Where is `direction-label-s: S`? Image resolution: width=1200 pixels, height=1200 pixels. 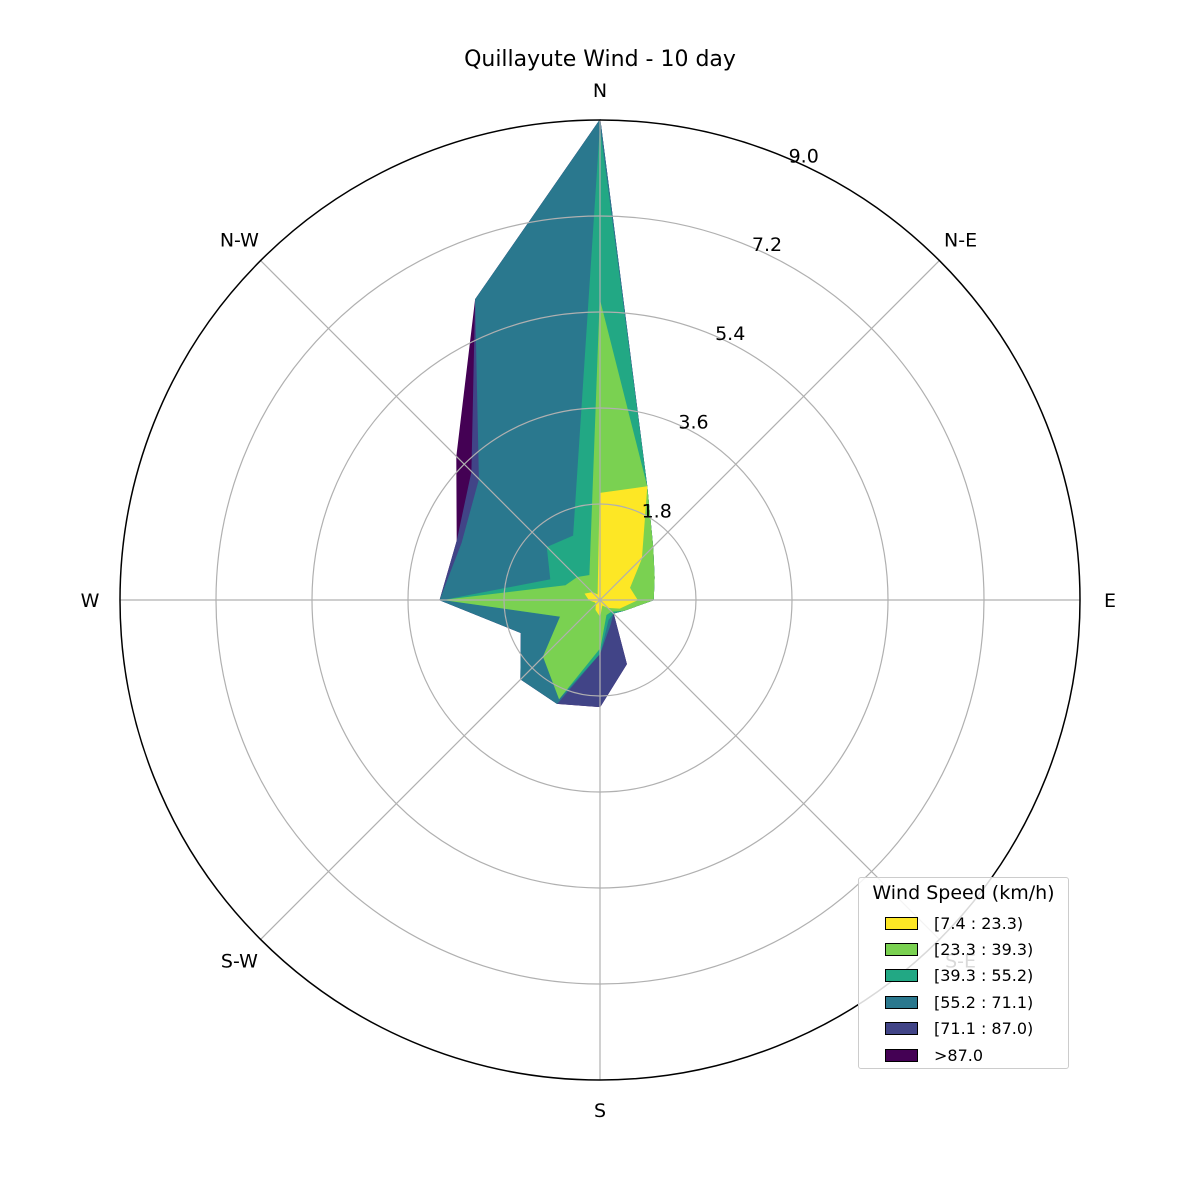
direction-label-s: S is located at coordinates (600, 1111).